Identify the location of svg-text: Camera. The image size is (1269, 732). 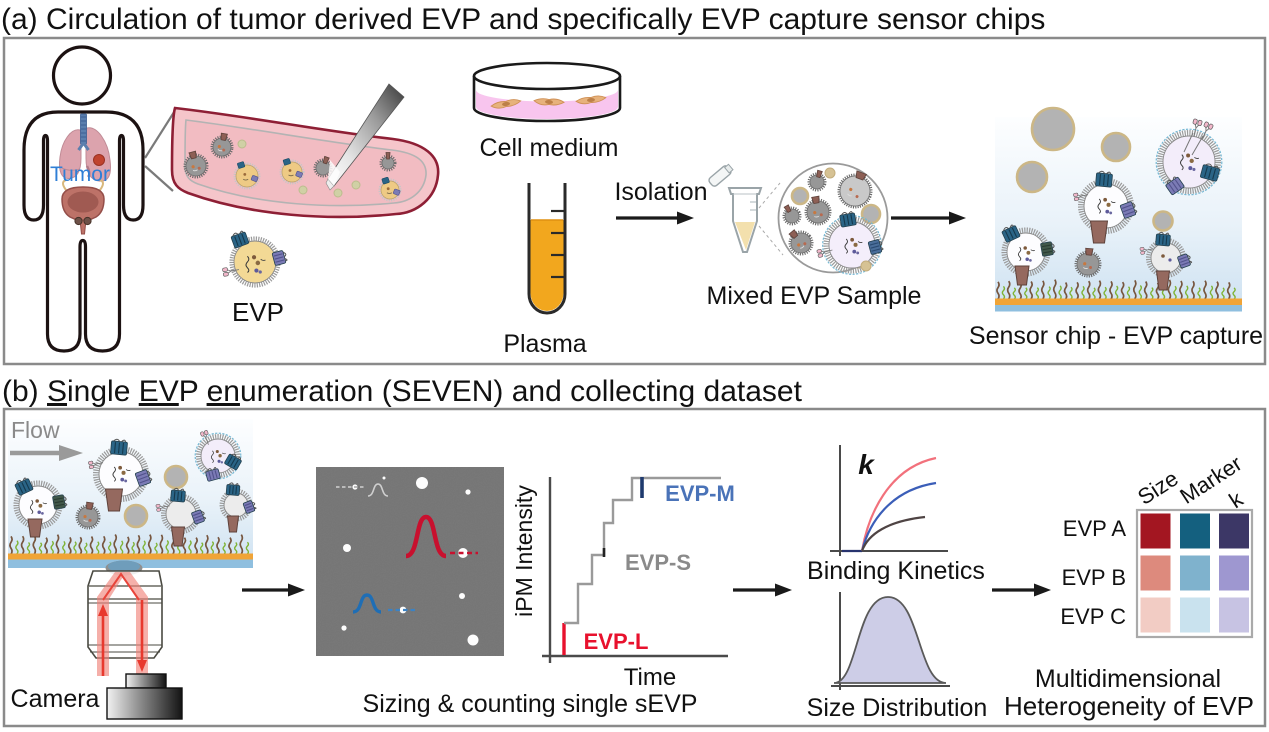
(55, 699).